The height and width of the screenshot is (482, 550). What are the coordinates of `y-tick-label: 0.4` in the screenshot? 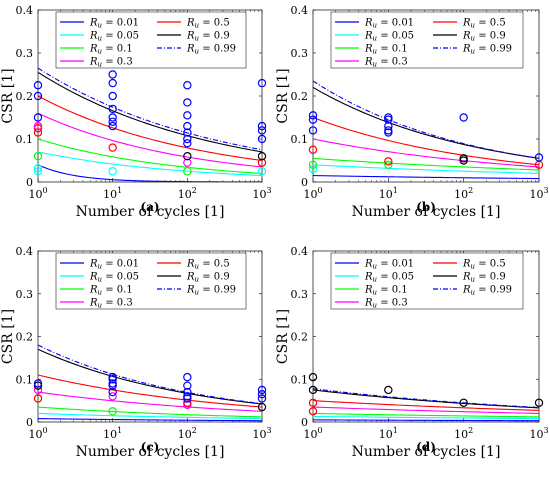 It's located at (300, 251).